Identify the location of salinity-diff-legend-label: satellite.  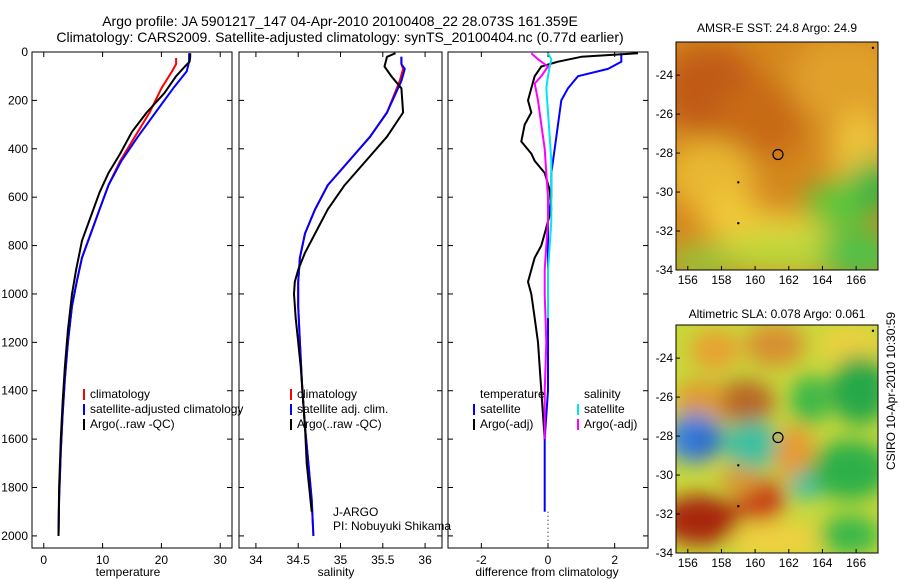
(604, 409).